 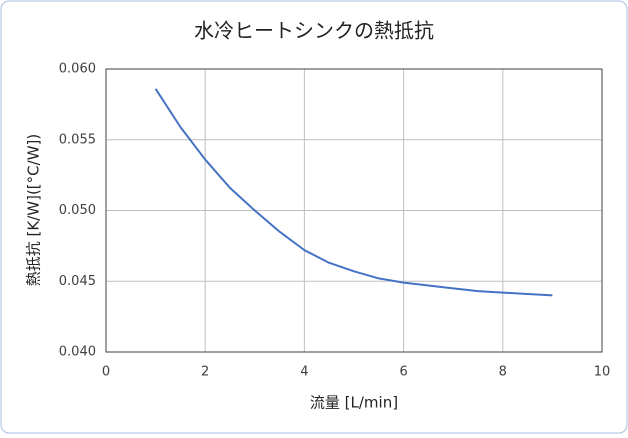 I want to click on x-axis-label: 流量 [L/min], so click(x=354, y=403).